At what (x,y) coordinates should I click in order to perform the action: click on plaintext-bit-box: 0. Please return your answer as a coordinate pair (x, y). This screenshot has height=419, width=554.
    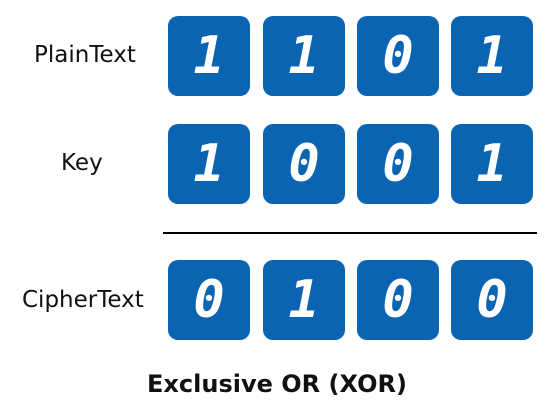
    Looking at the image, I should click on (398, 56).